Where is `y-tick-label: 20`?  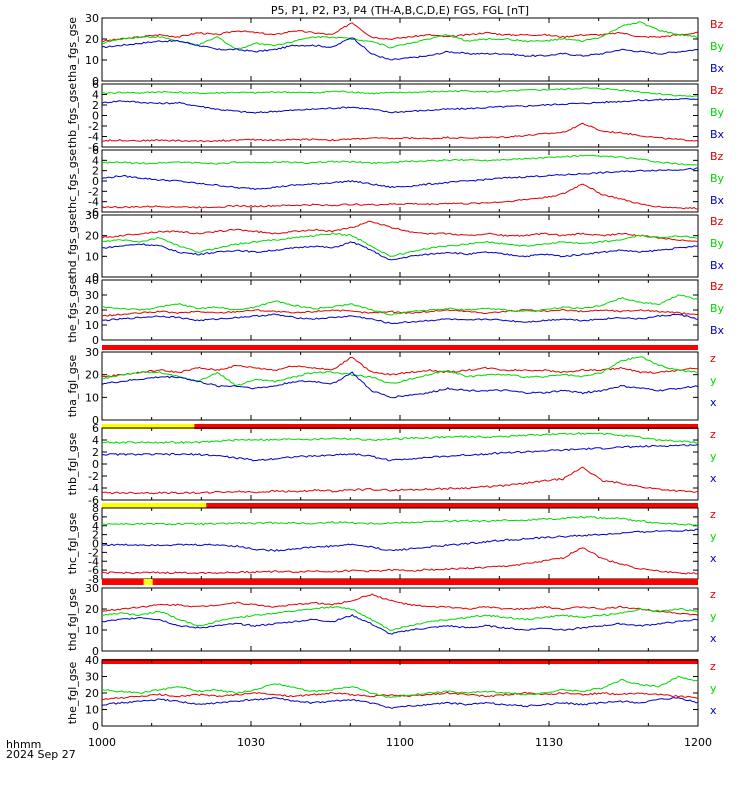
y-tick-label: 20 is located at coordinates (92, 693).